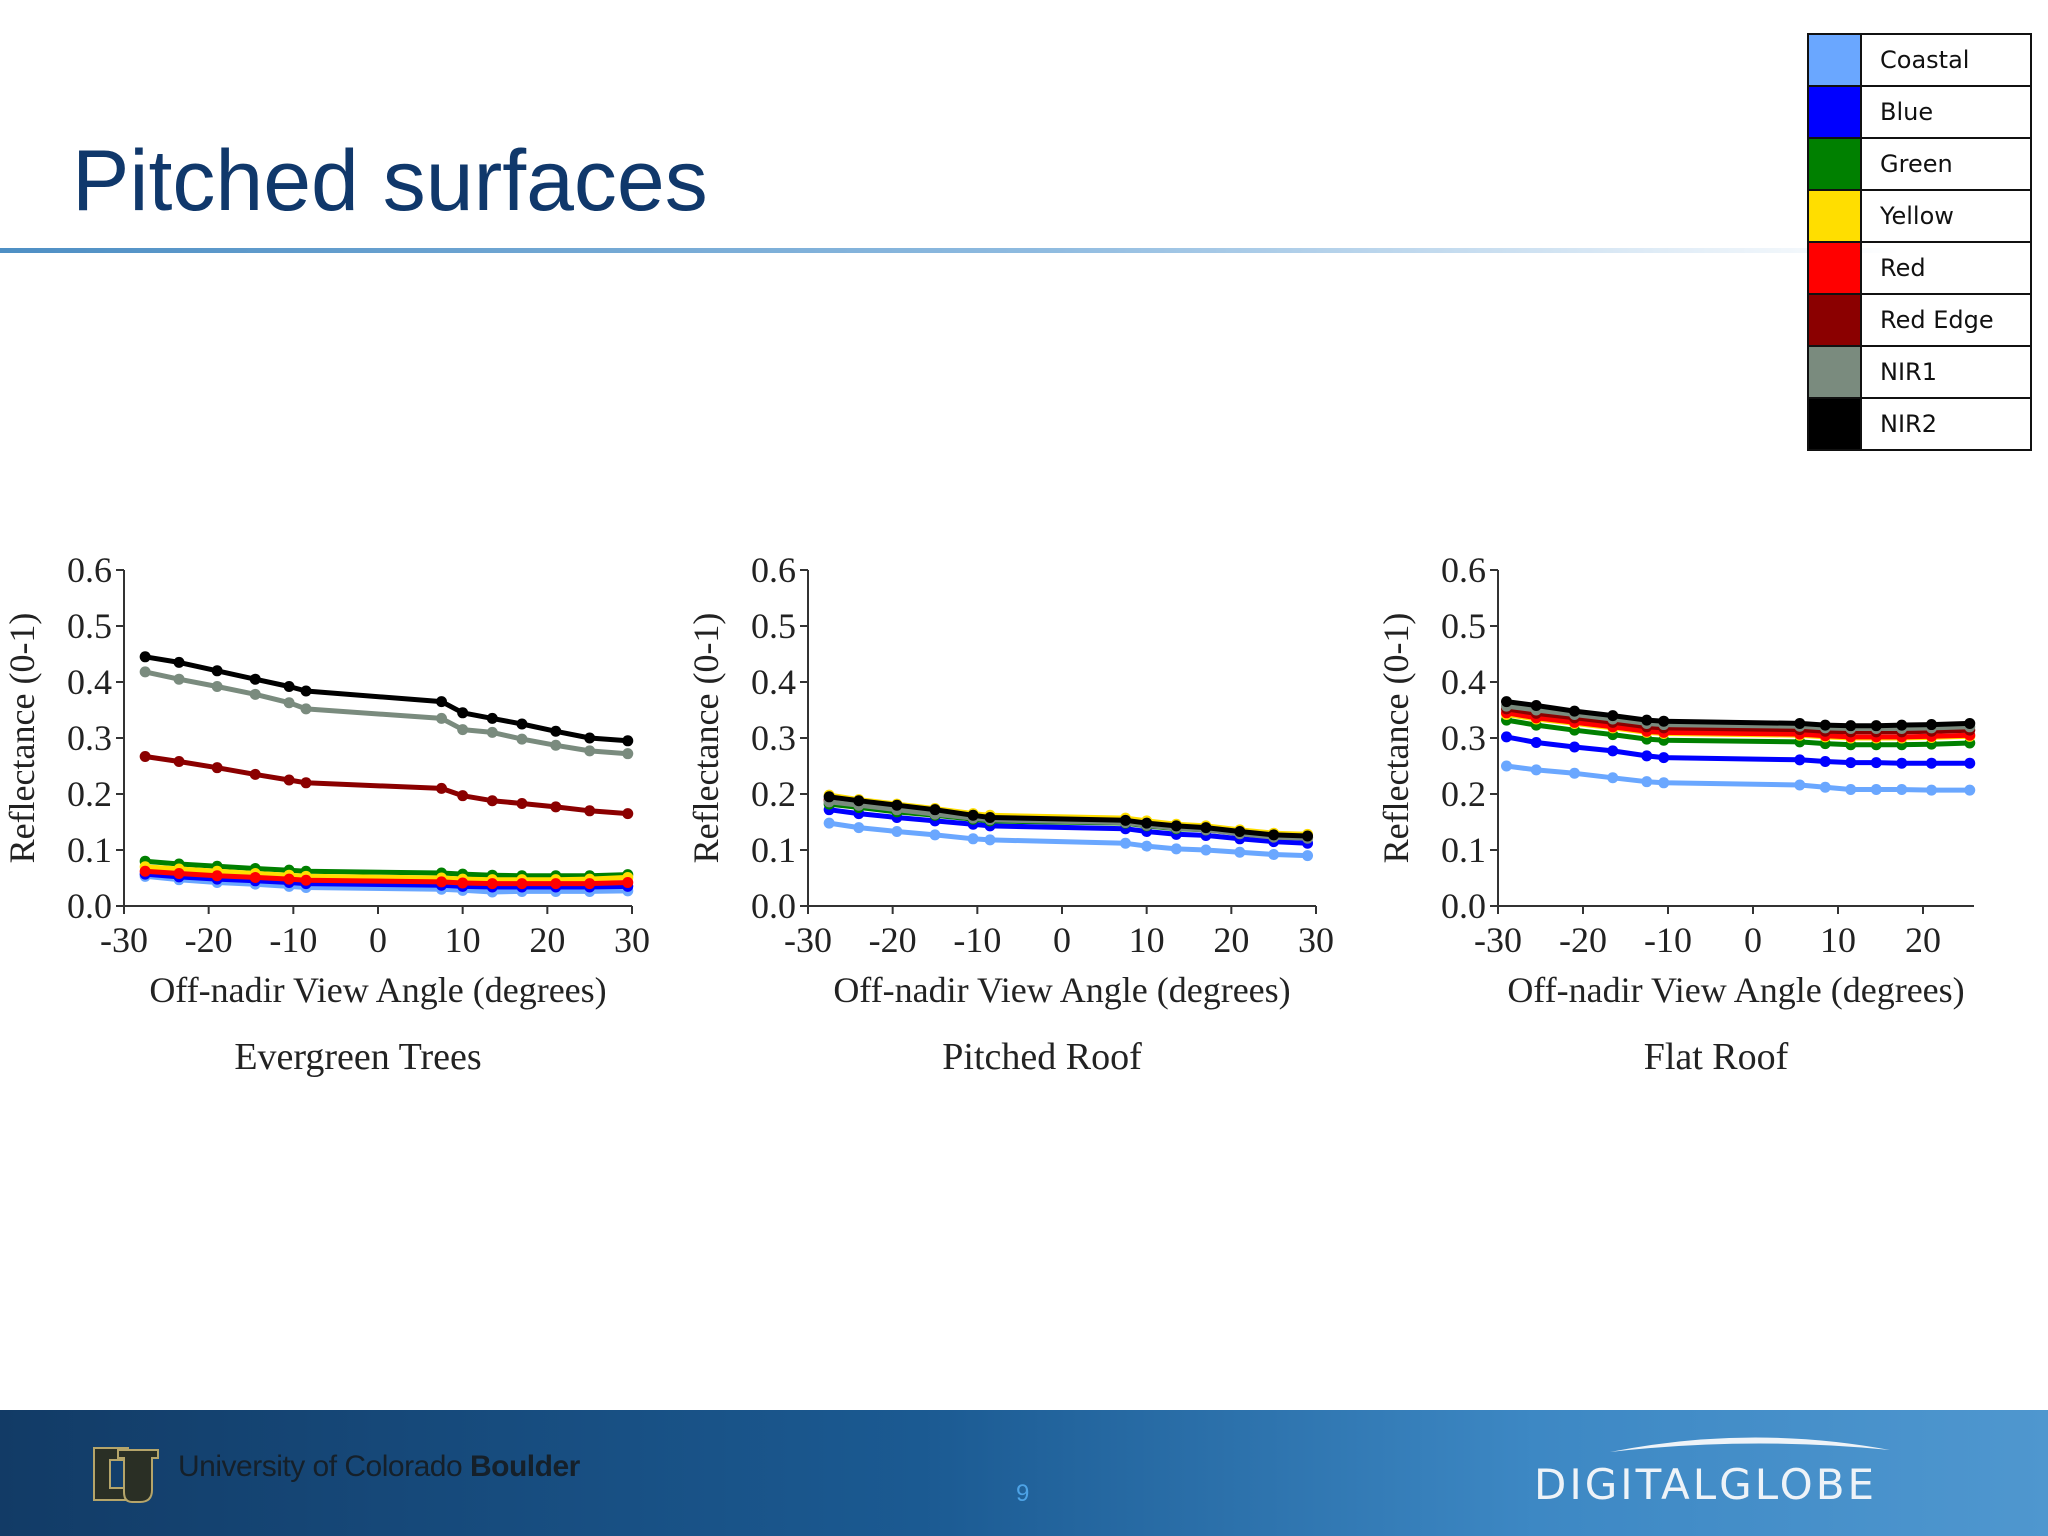 This screenshot has width=2048, height=1536. Describe the element at coordinates (386, 699) in the screenshot. I see `chart-1-series-nir2` at that location.